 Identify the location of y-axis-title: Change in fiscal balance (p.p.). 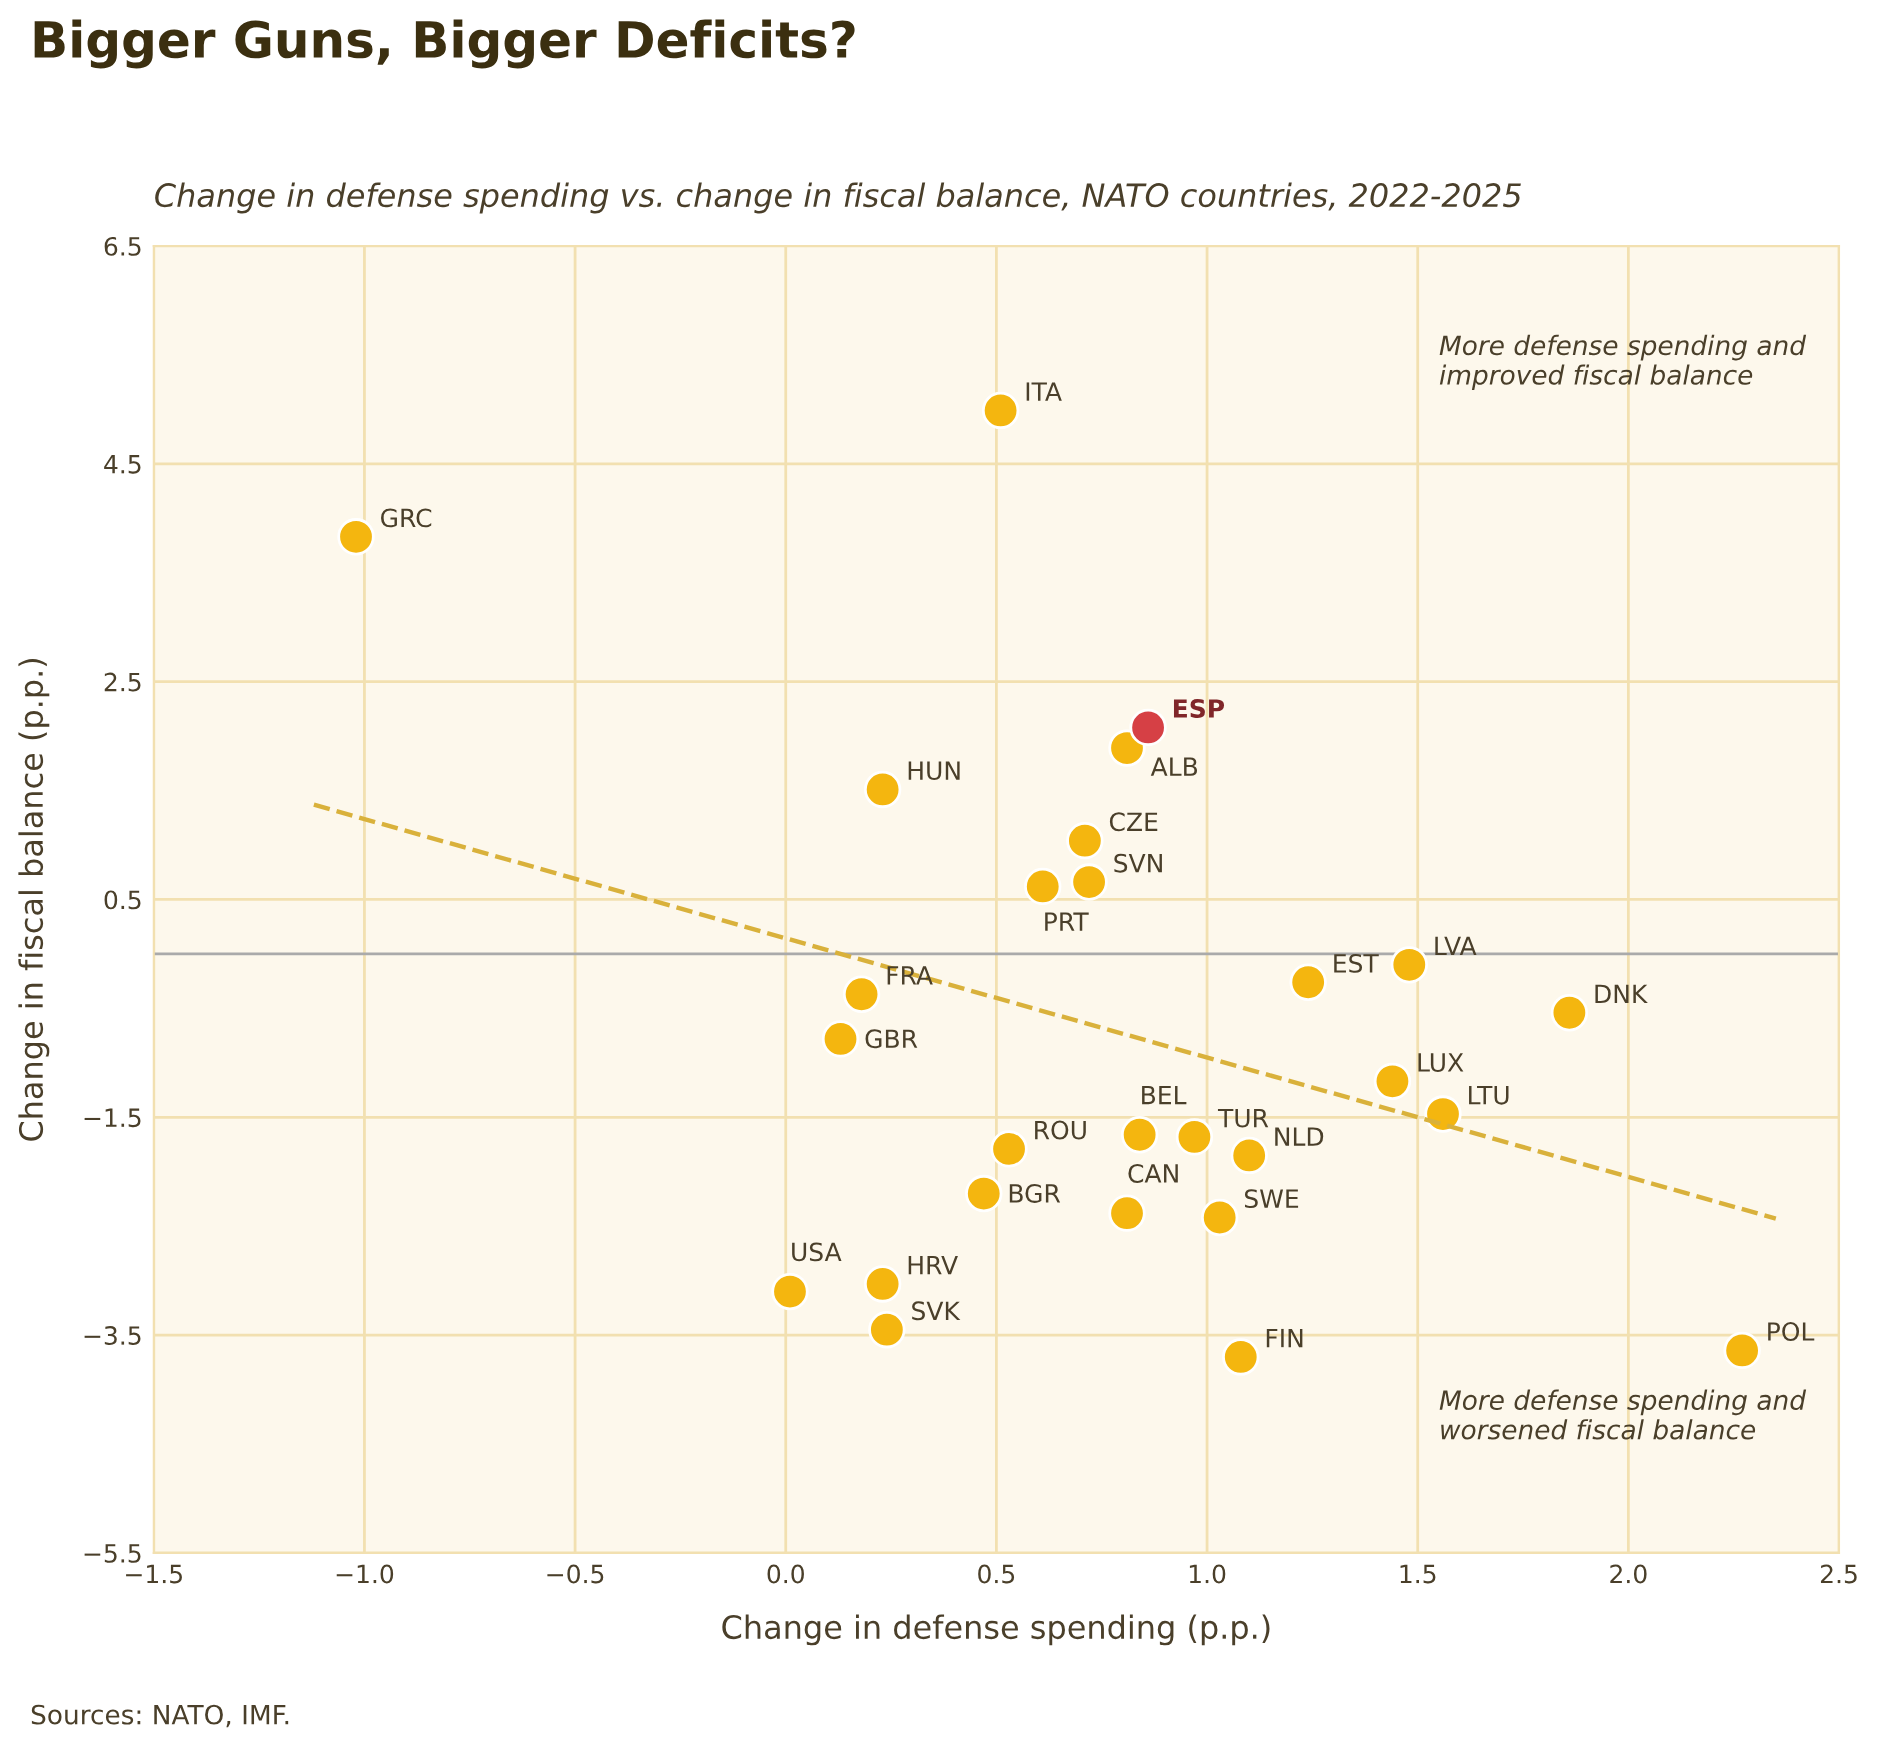
(34, 900).